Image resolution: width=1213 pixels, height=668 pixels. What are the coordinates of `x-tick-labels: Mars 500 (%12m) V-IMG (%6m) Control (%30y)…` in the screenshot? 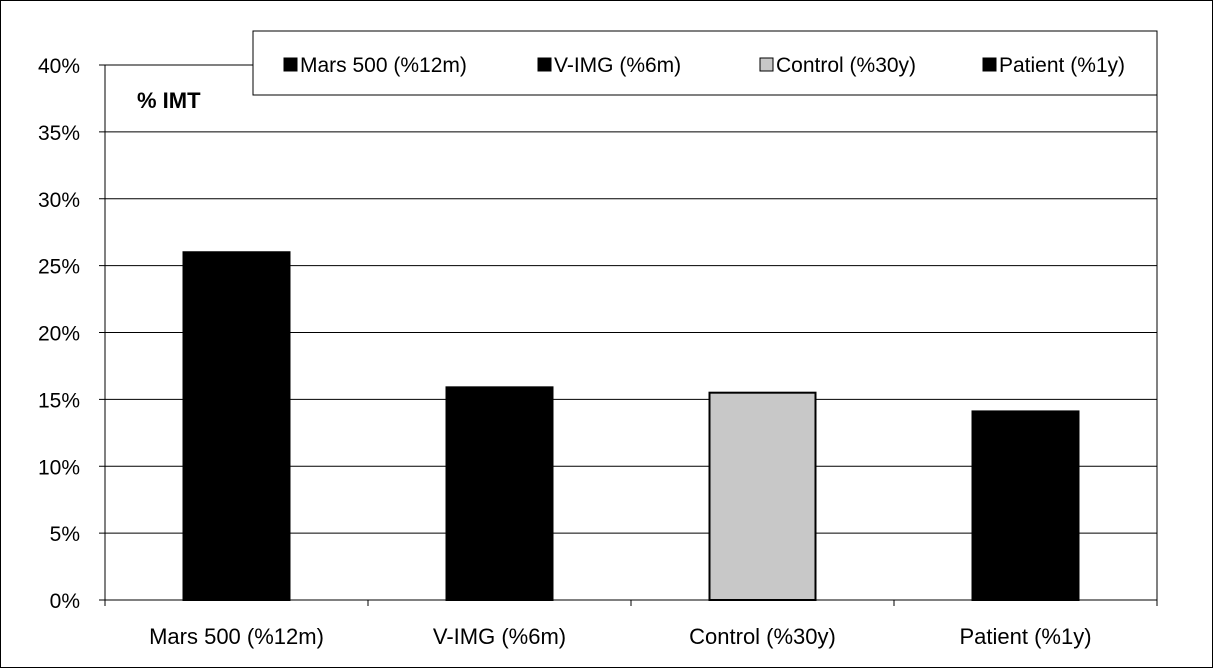 It's located at (620, 636).